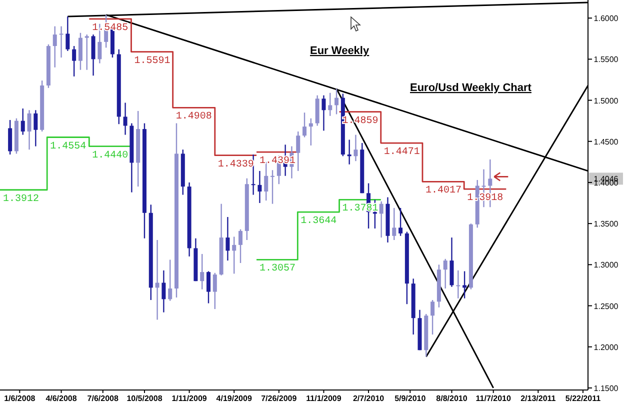 This screenshot has width=625, height=403. What do you see at coordinates (278, 269) in the screenshot?
I see `annotation: 1.3057` at bounding box center [278, 269].